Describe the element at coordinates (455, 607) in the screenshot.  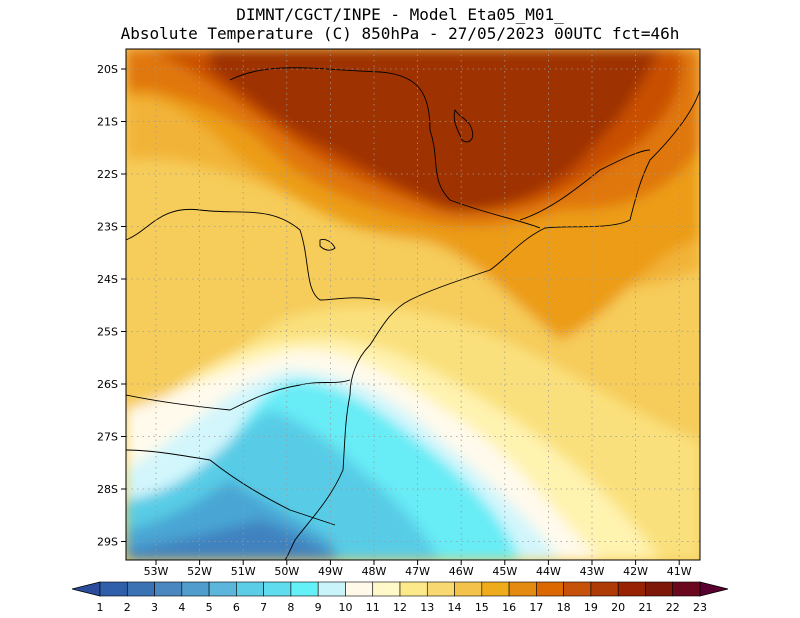
I see `colorbar-label: 14` at that location.